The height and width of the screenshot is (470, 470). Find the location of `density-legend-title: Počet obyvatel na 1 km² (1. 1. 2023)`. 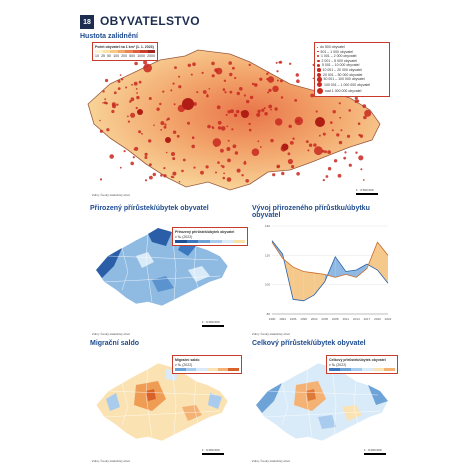

density-legend-title: Počet obyvatel na 1 km² (1. 1. 2023) is located at coordinates (124, 47).